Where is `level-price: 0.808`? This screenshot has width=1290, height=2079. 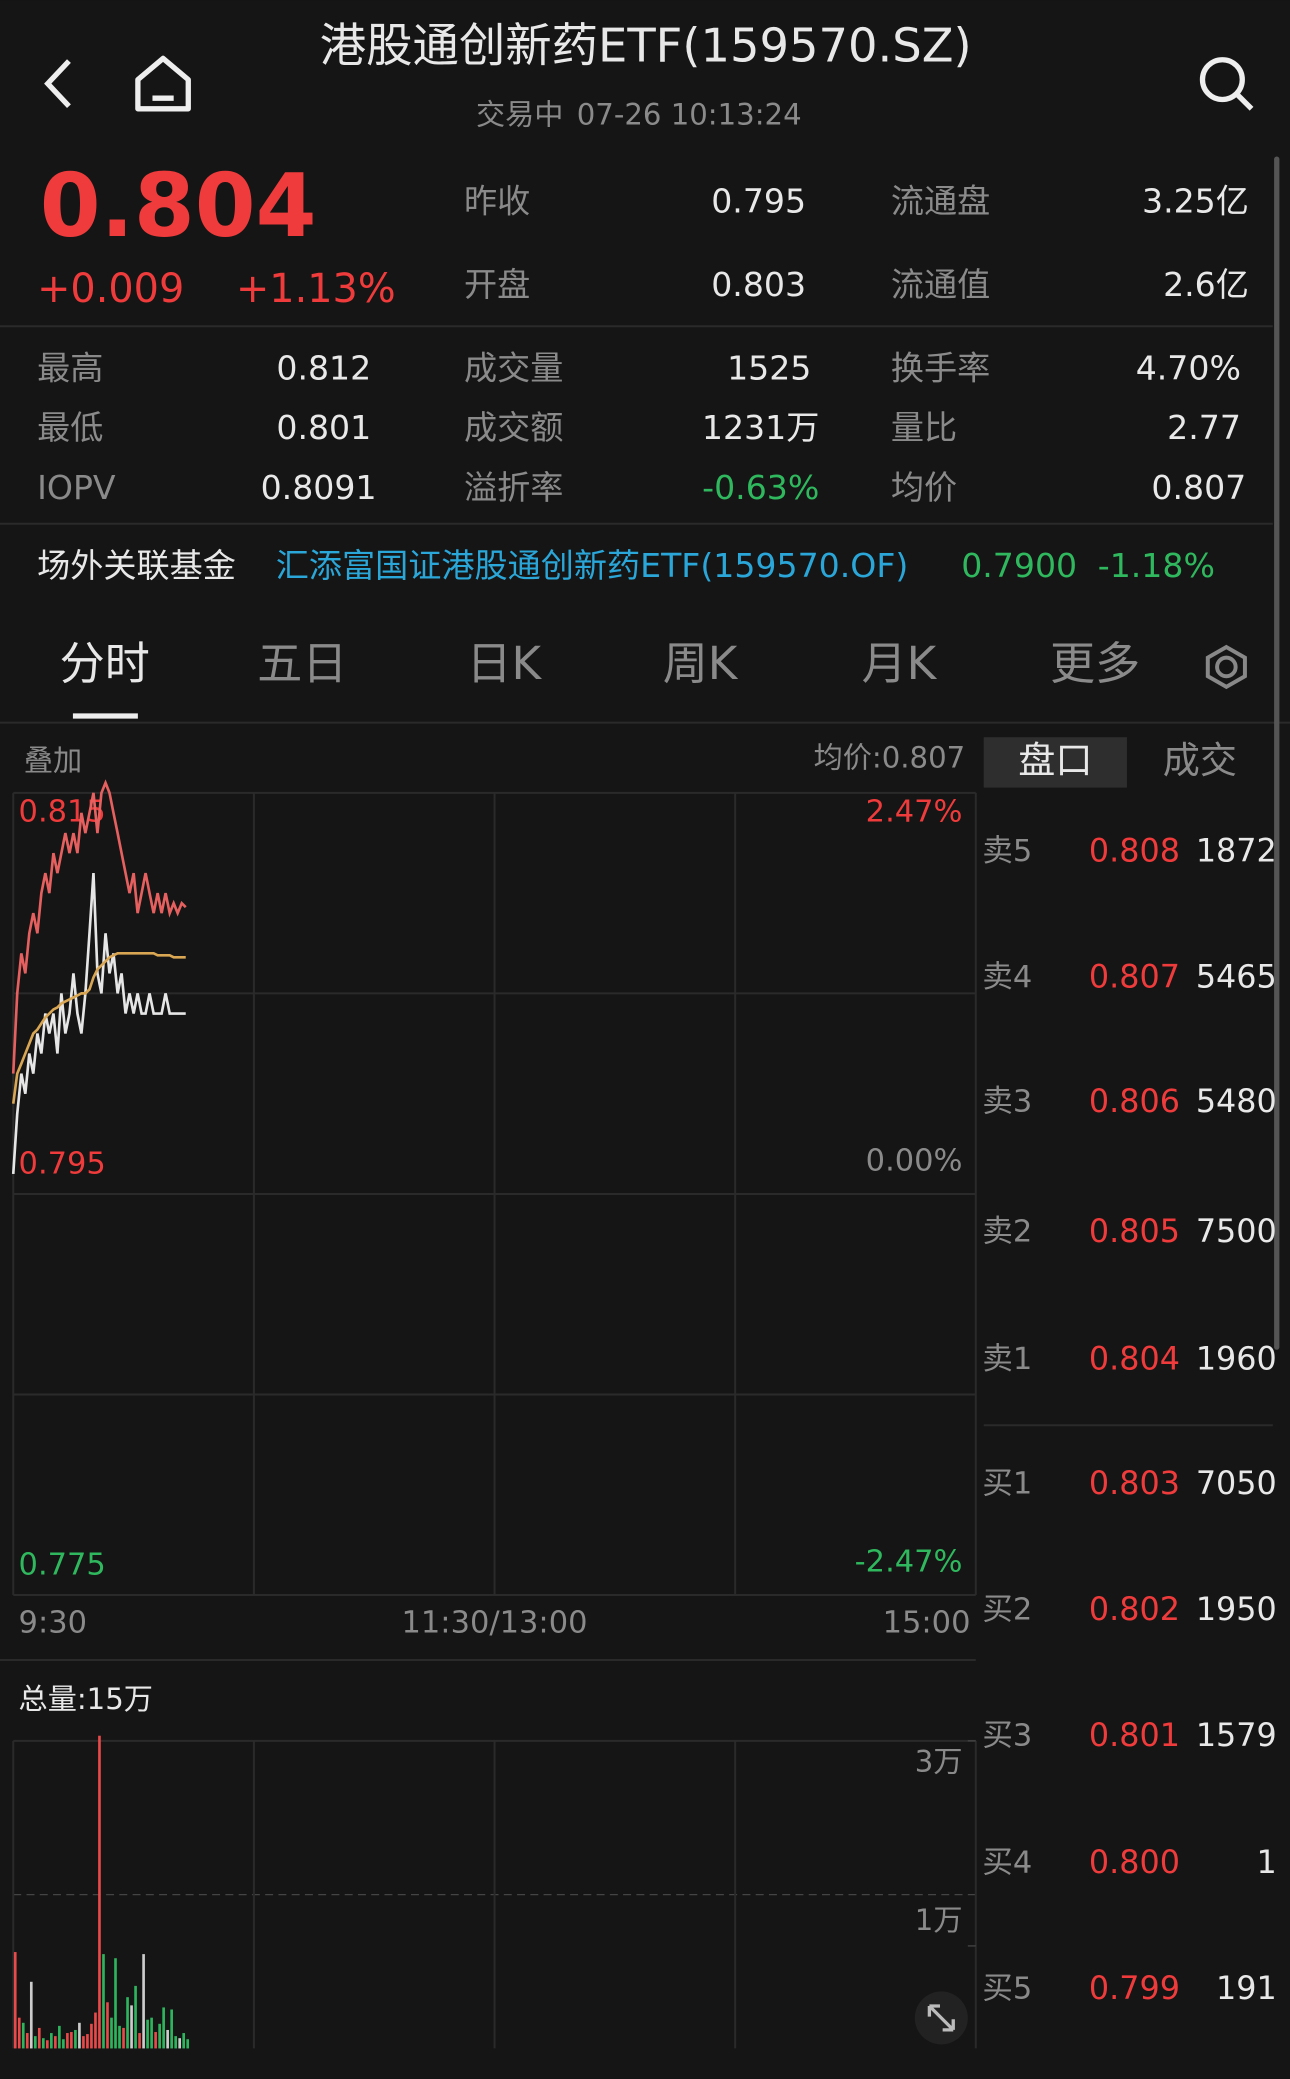
level-price: 0.808 is located at coordinates (1134, 851).